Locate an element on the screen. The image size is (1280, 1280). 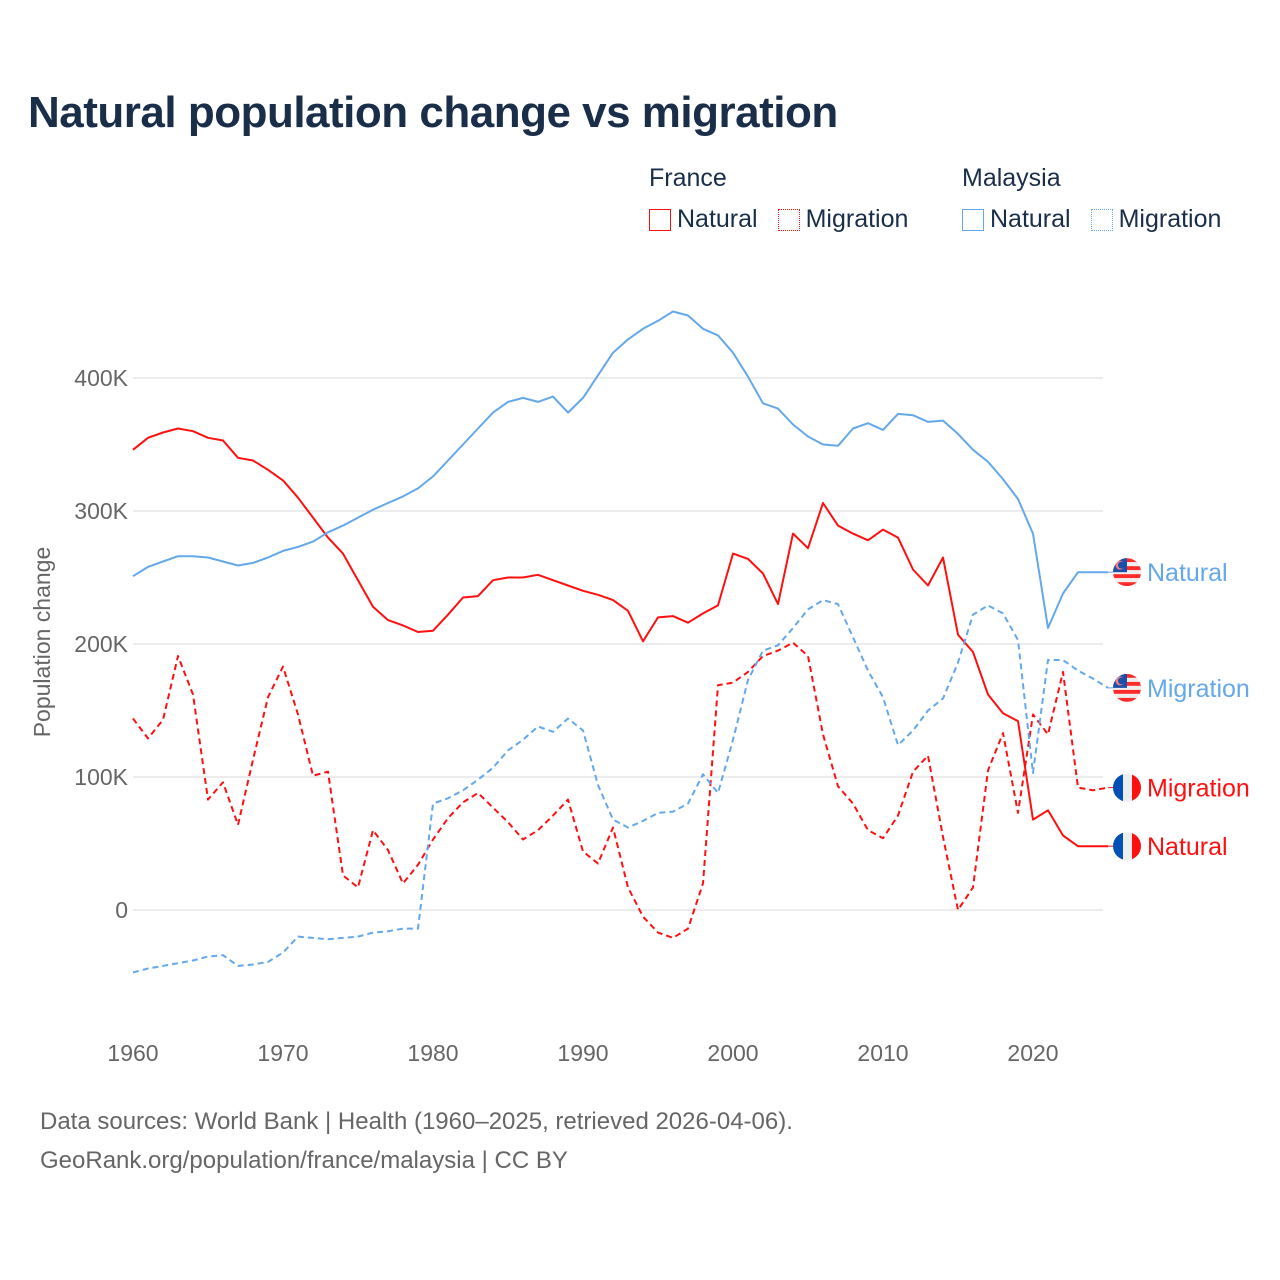
x-tick-label: 2010 is located at coordinates (882, 1053).